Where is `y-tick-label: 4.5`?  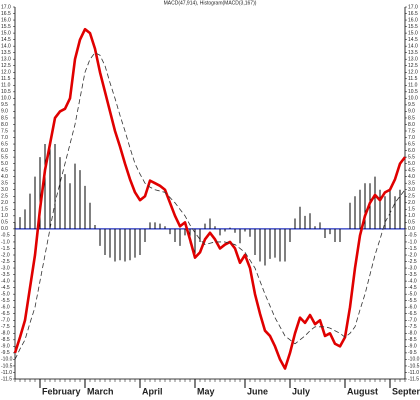 y-tick-label: 4.5 is located at coordinates (411, 170).